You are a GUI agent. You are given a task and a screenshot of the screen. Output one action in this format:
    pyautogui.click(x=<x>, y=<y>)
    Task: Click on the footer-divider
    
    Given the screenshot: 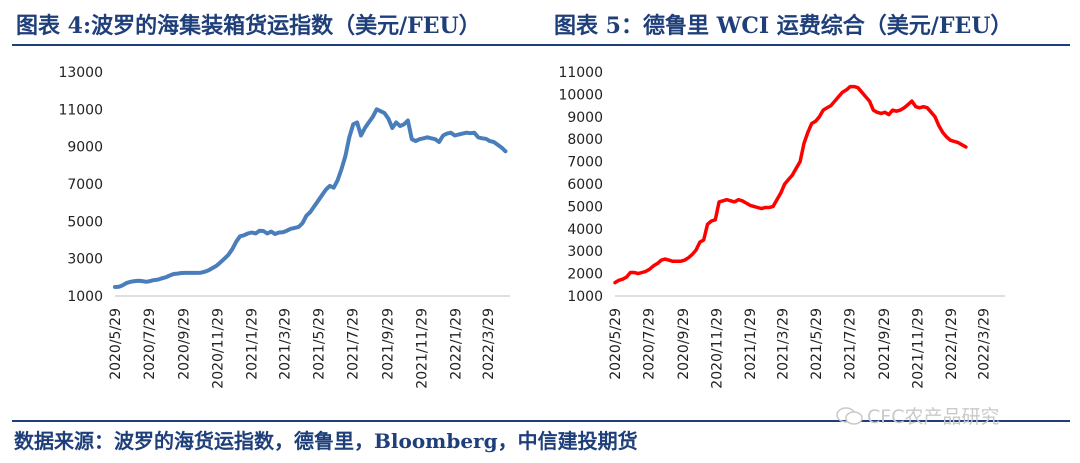 What is the action you would take?
    pyautogui.click(x=541, y=421)
    